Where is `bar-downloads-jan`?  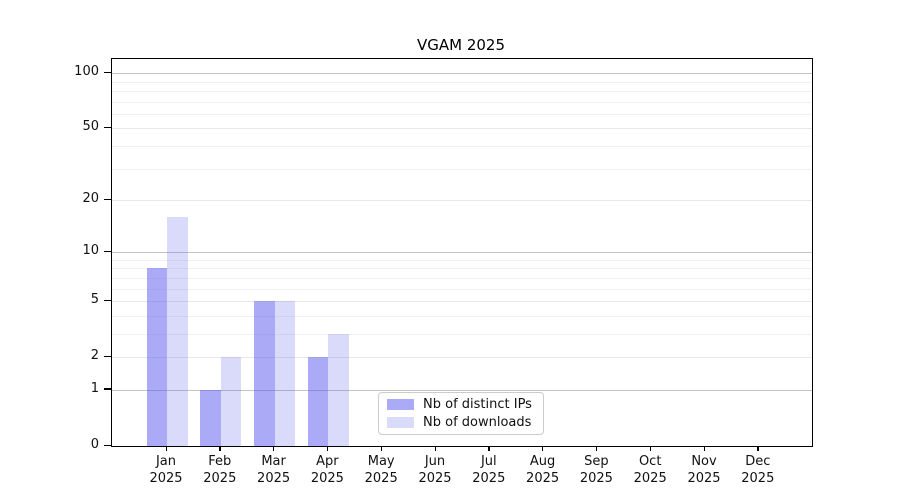 bar-downloads-jan is located at coordinates (177, 331).